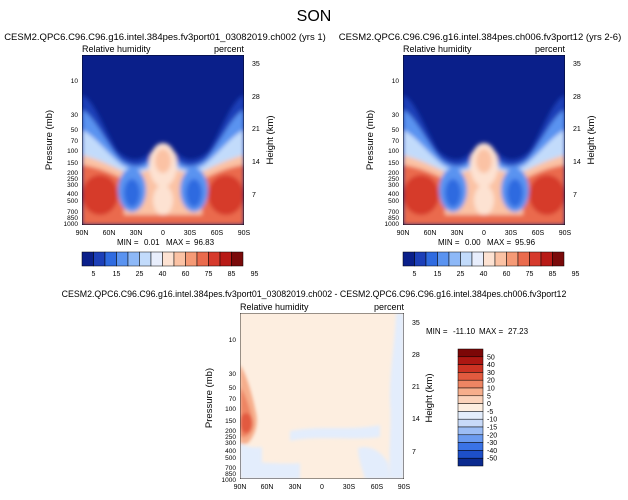 Image resolution: width=628 pixels, height=500 pixels. I want to click on panel-1-y-tick-9: 300, so click(72, 185).